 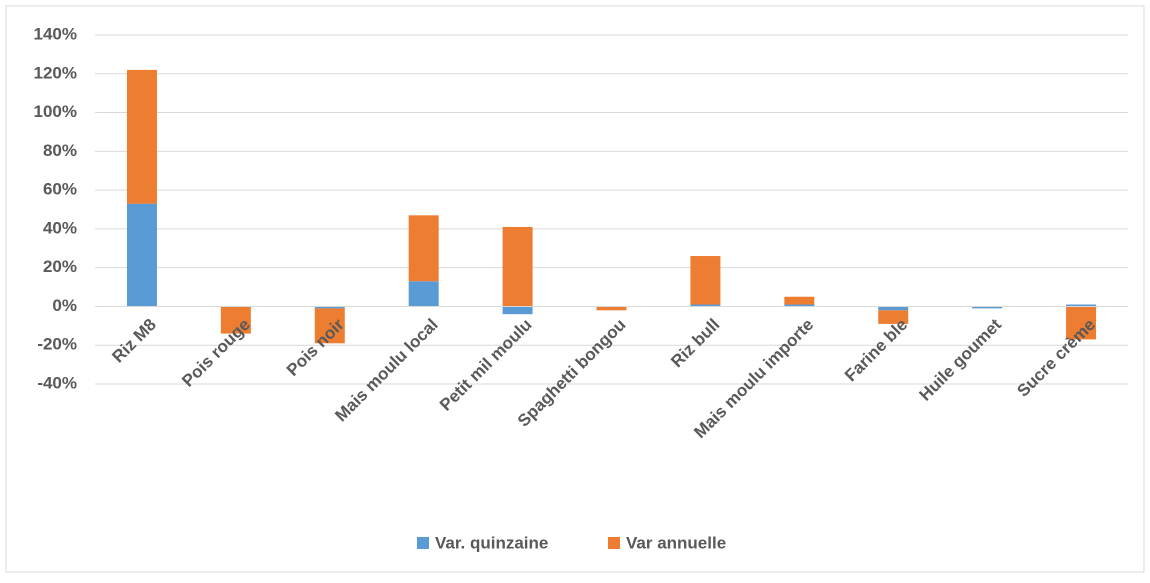 What do you see at coordinates (60, 266) in the screenshot?
I see `y-tick-label: 20%` at bounding box center [60, 266].